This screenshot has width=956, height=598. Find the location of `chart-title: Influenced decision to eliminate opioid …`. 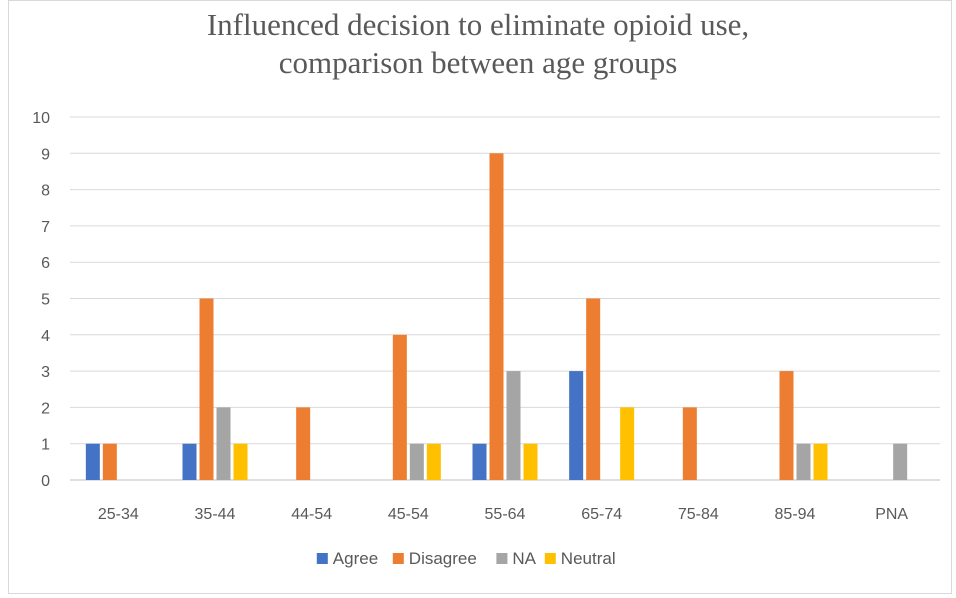

chart-title: Influenced decision to eliminate opioid … is located at coordinates (478, 44).